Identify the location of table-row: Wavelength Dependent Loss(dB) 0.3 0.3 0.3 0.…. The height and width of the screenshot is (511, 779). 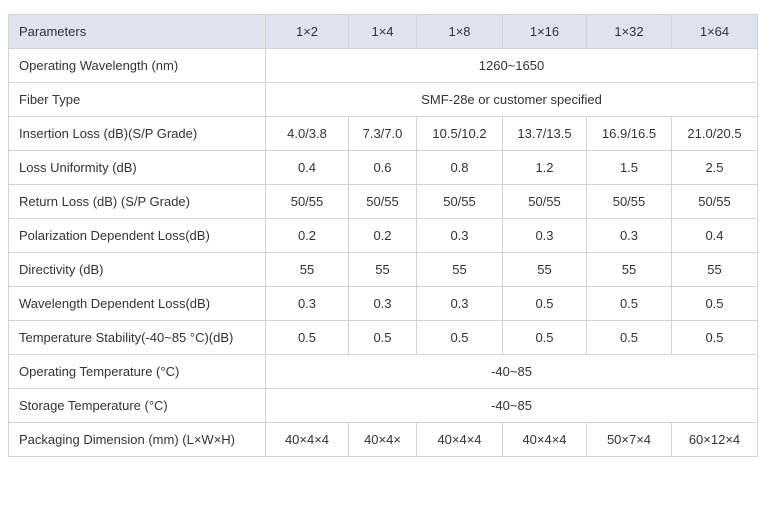
(383, 303).